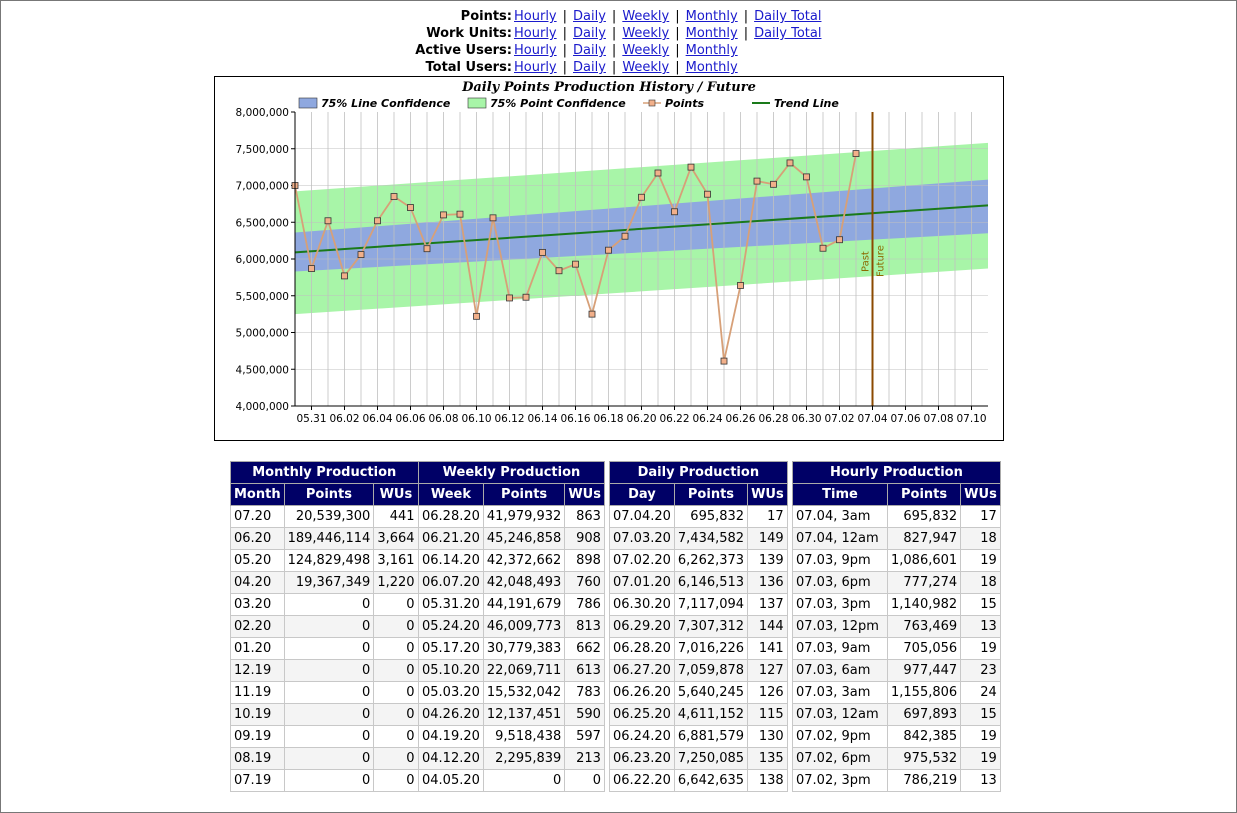 The width and height of the screenshot is (1237, 813). Describe the element at coordinates (262, 113) in the screenshot. I see `y-tick-label: 8,000,000` at that location.